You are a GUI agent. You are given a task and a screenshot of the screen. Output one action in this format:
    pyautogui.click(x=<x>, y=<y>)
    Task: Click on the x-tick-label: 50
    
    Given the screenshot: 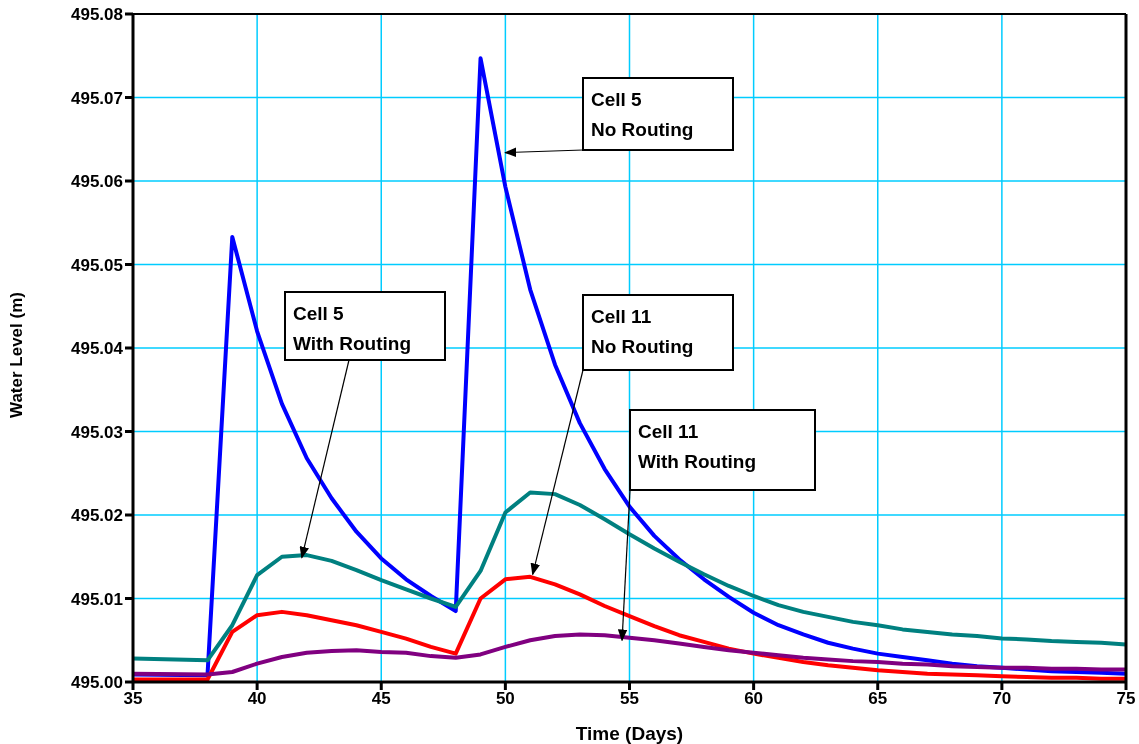 What is the action you would take?
    pyautogui.click(x=505, y=699)
    